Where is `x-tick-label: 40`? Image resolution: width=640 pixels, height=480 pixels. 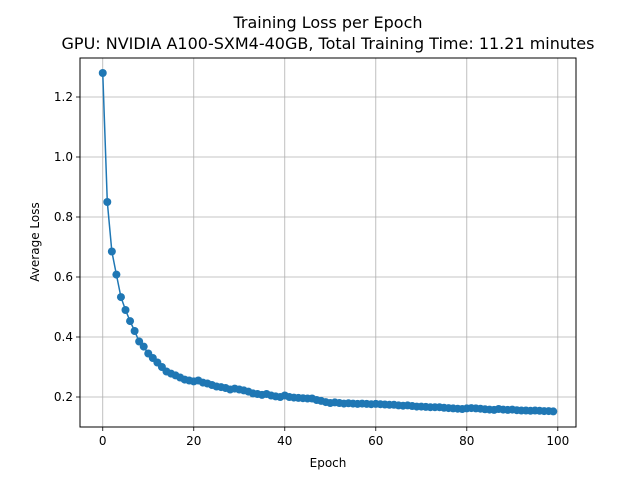 x-tick-label: 40 is located at coordinates (284, 441).